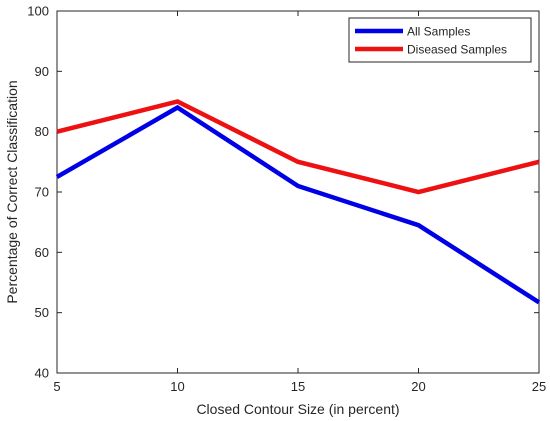 This screenshot has width=550, height=421. What do you see at coordinates (12, 191) in the screenshot?
I see `y-axis-label: Percentage of Correct Classification` at bounding box center [12, 191].